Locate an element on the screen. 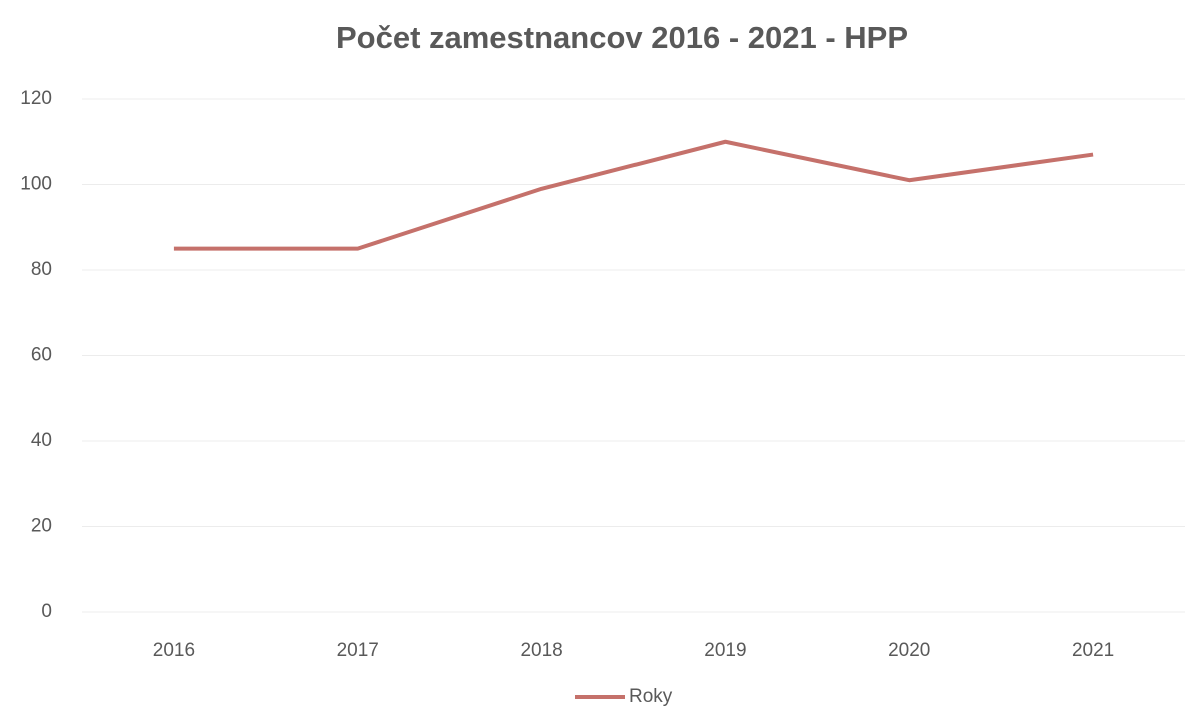 The image size is (1185, 709). x-tick-label: 2016 is located at coordinates (174, 650).